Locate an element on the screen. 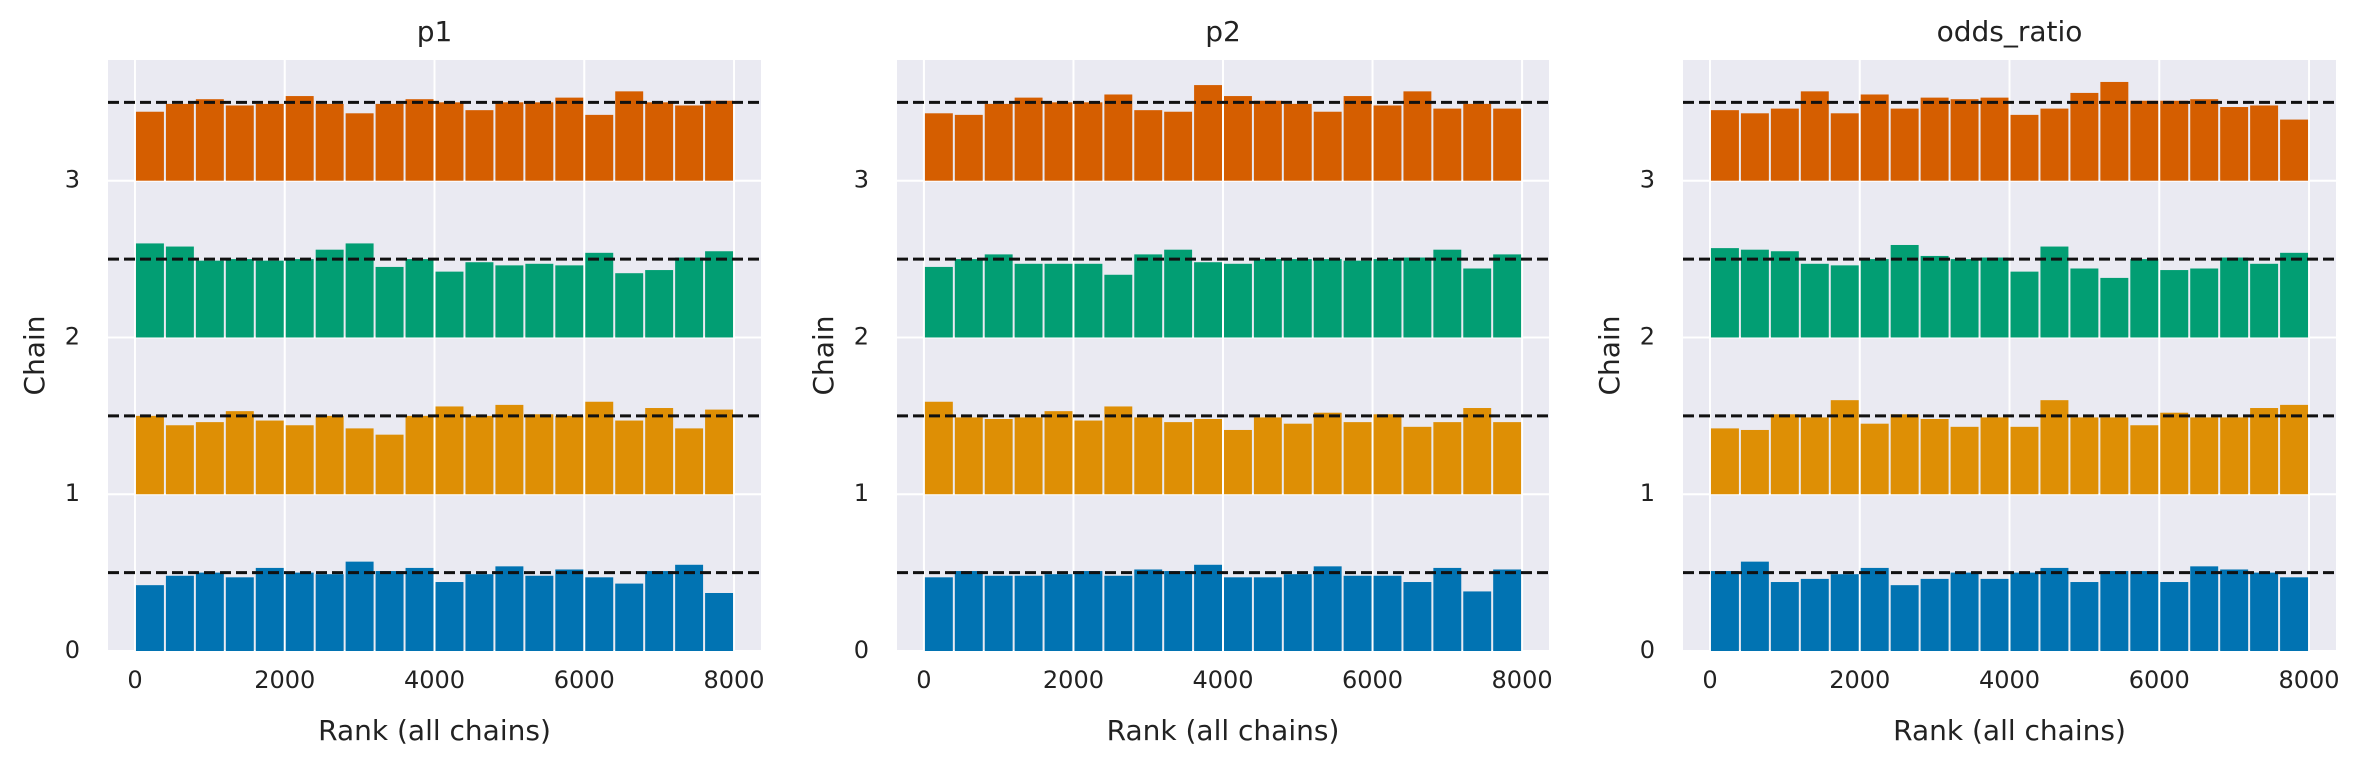 The image size is (2363, 768). y-tick-label: 1 is located at coordinates (72, 493).